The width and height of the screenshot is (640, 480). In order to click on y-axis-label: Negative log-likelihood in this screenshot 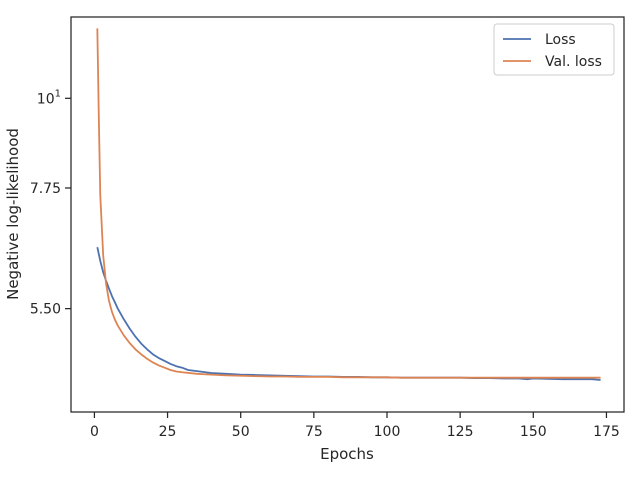, I will do `click(13, 214)`.